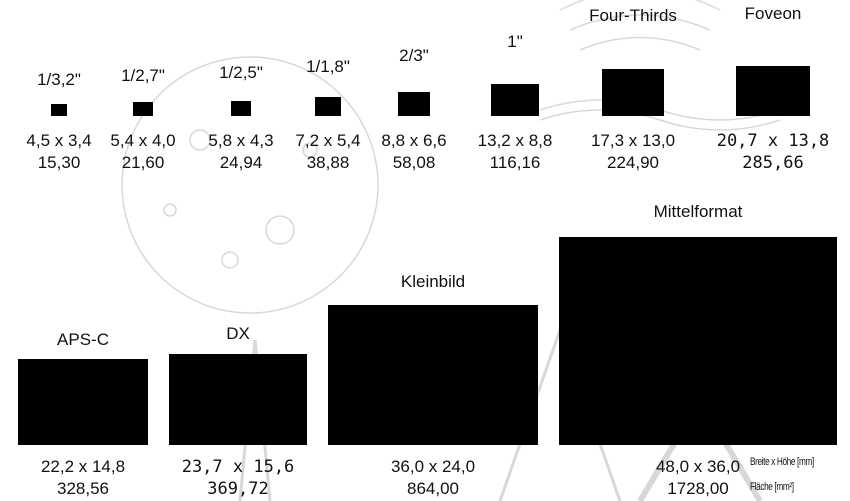  Describe the element at coordinates (782, 462) in the screenshot. I see `legend-dimension-label: Breite x Höhe [mm]` at that location.